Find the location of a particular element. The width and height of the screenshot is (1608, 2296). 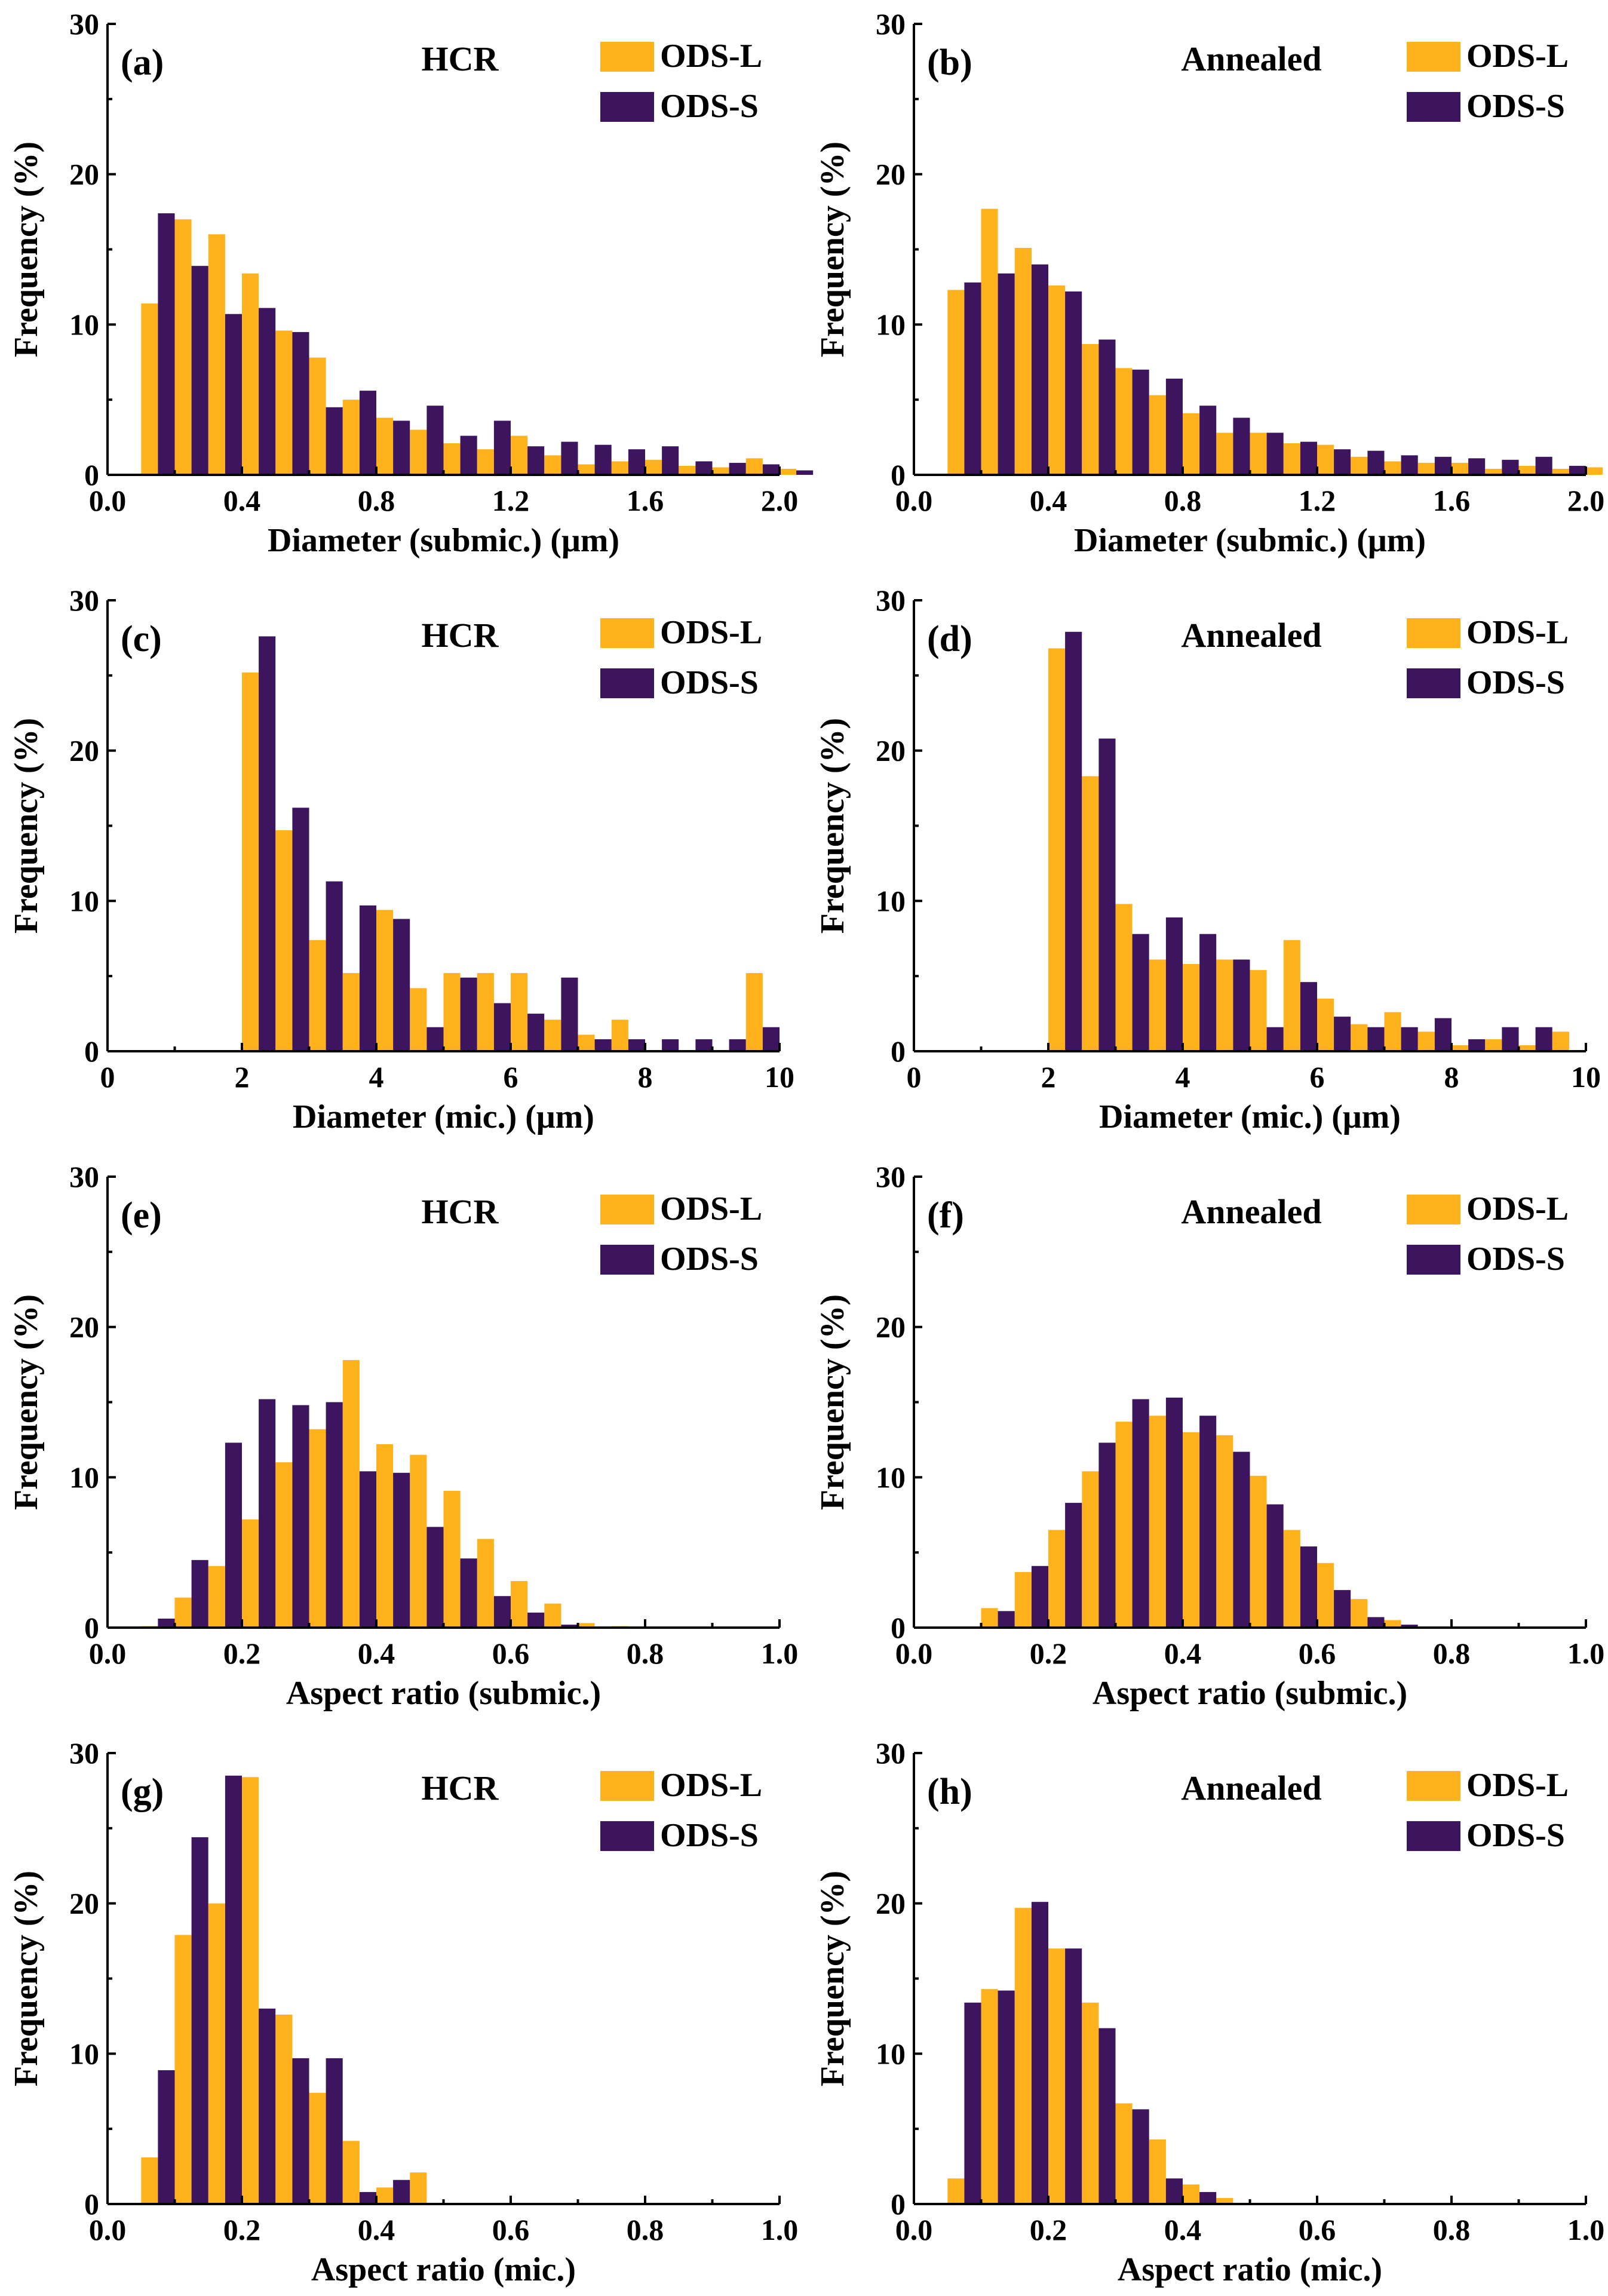

x-axis-label: Diameter (mic.) (μm) is located at coordinates (443, 1116).